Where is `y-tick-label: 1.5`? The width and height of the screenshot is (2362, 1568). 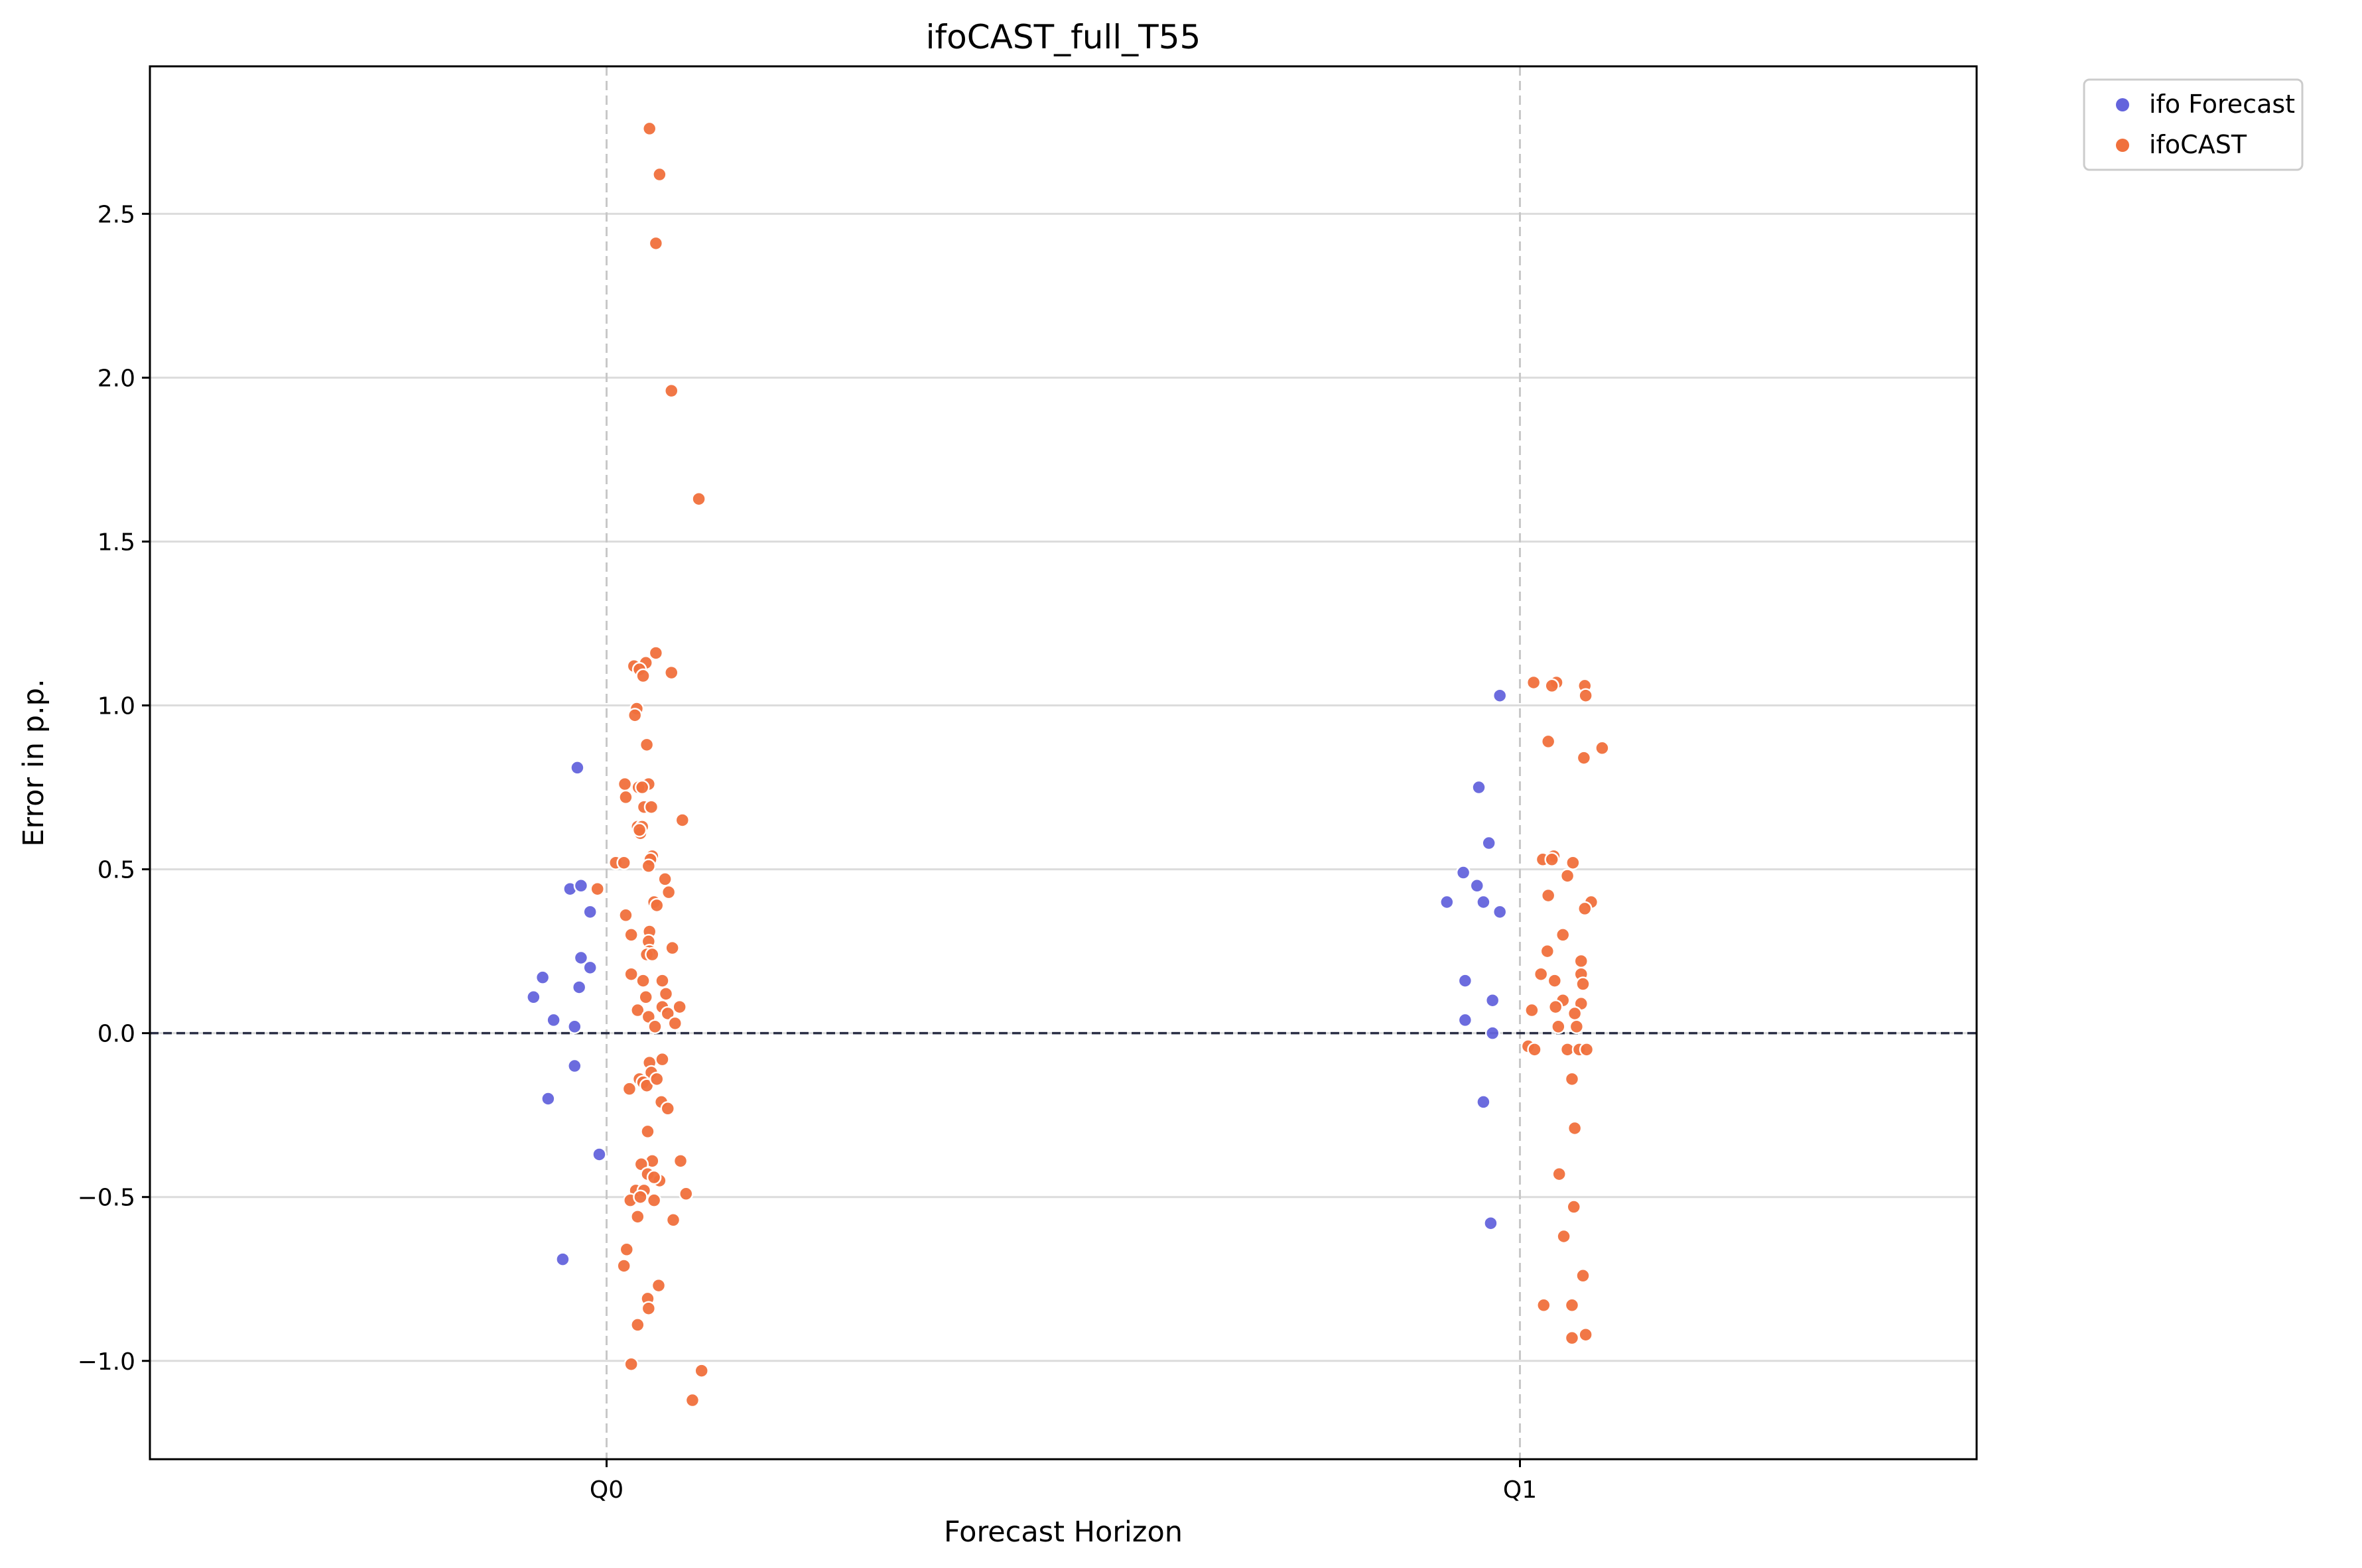 y-tick-label: 1.5 is located at coordinates (116, 543).